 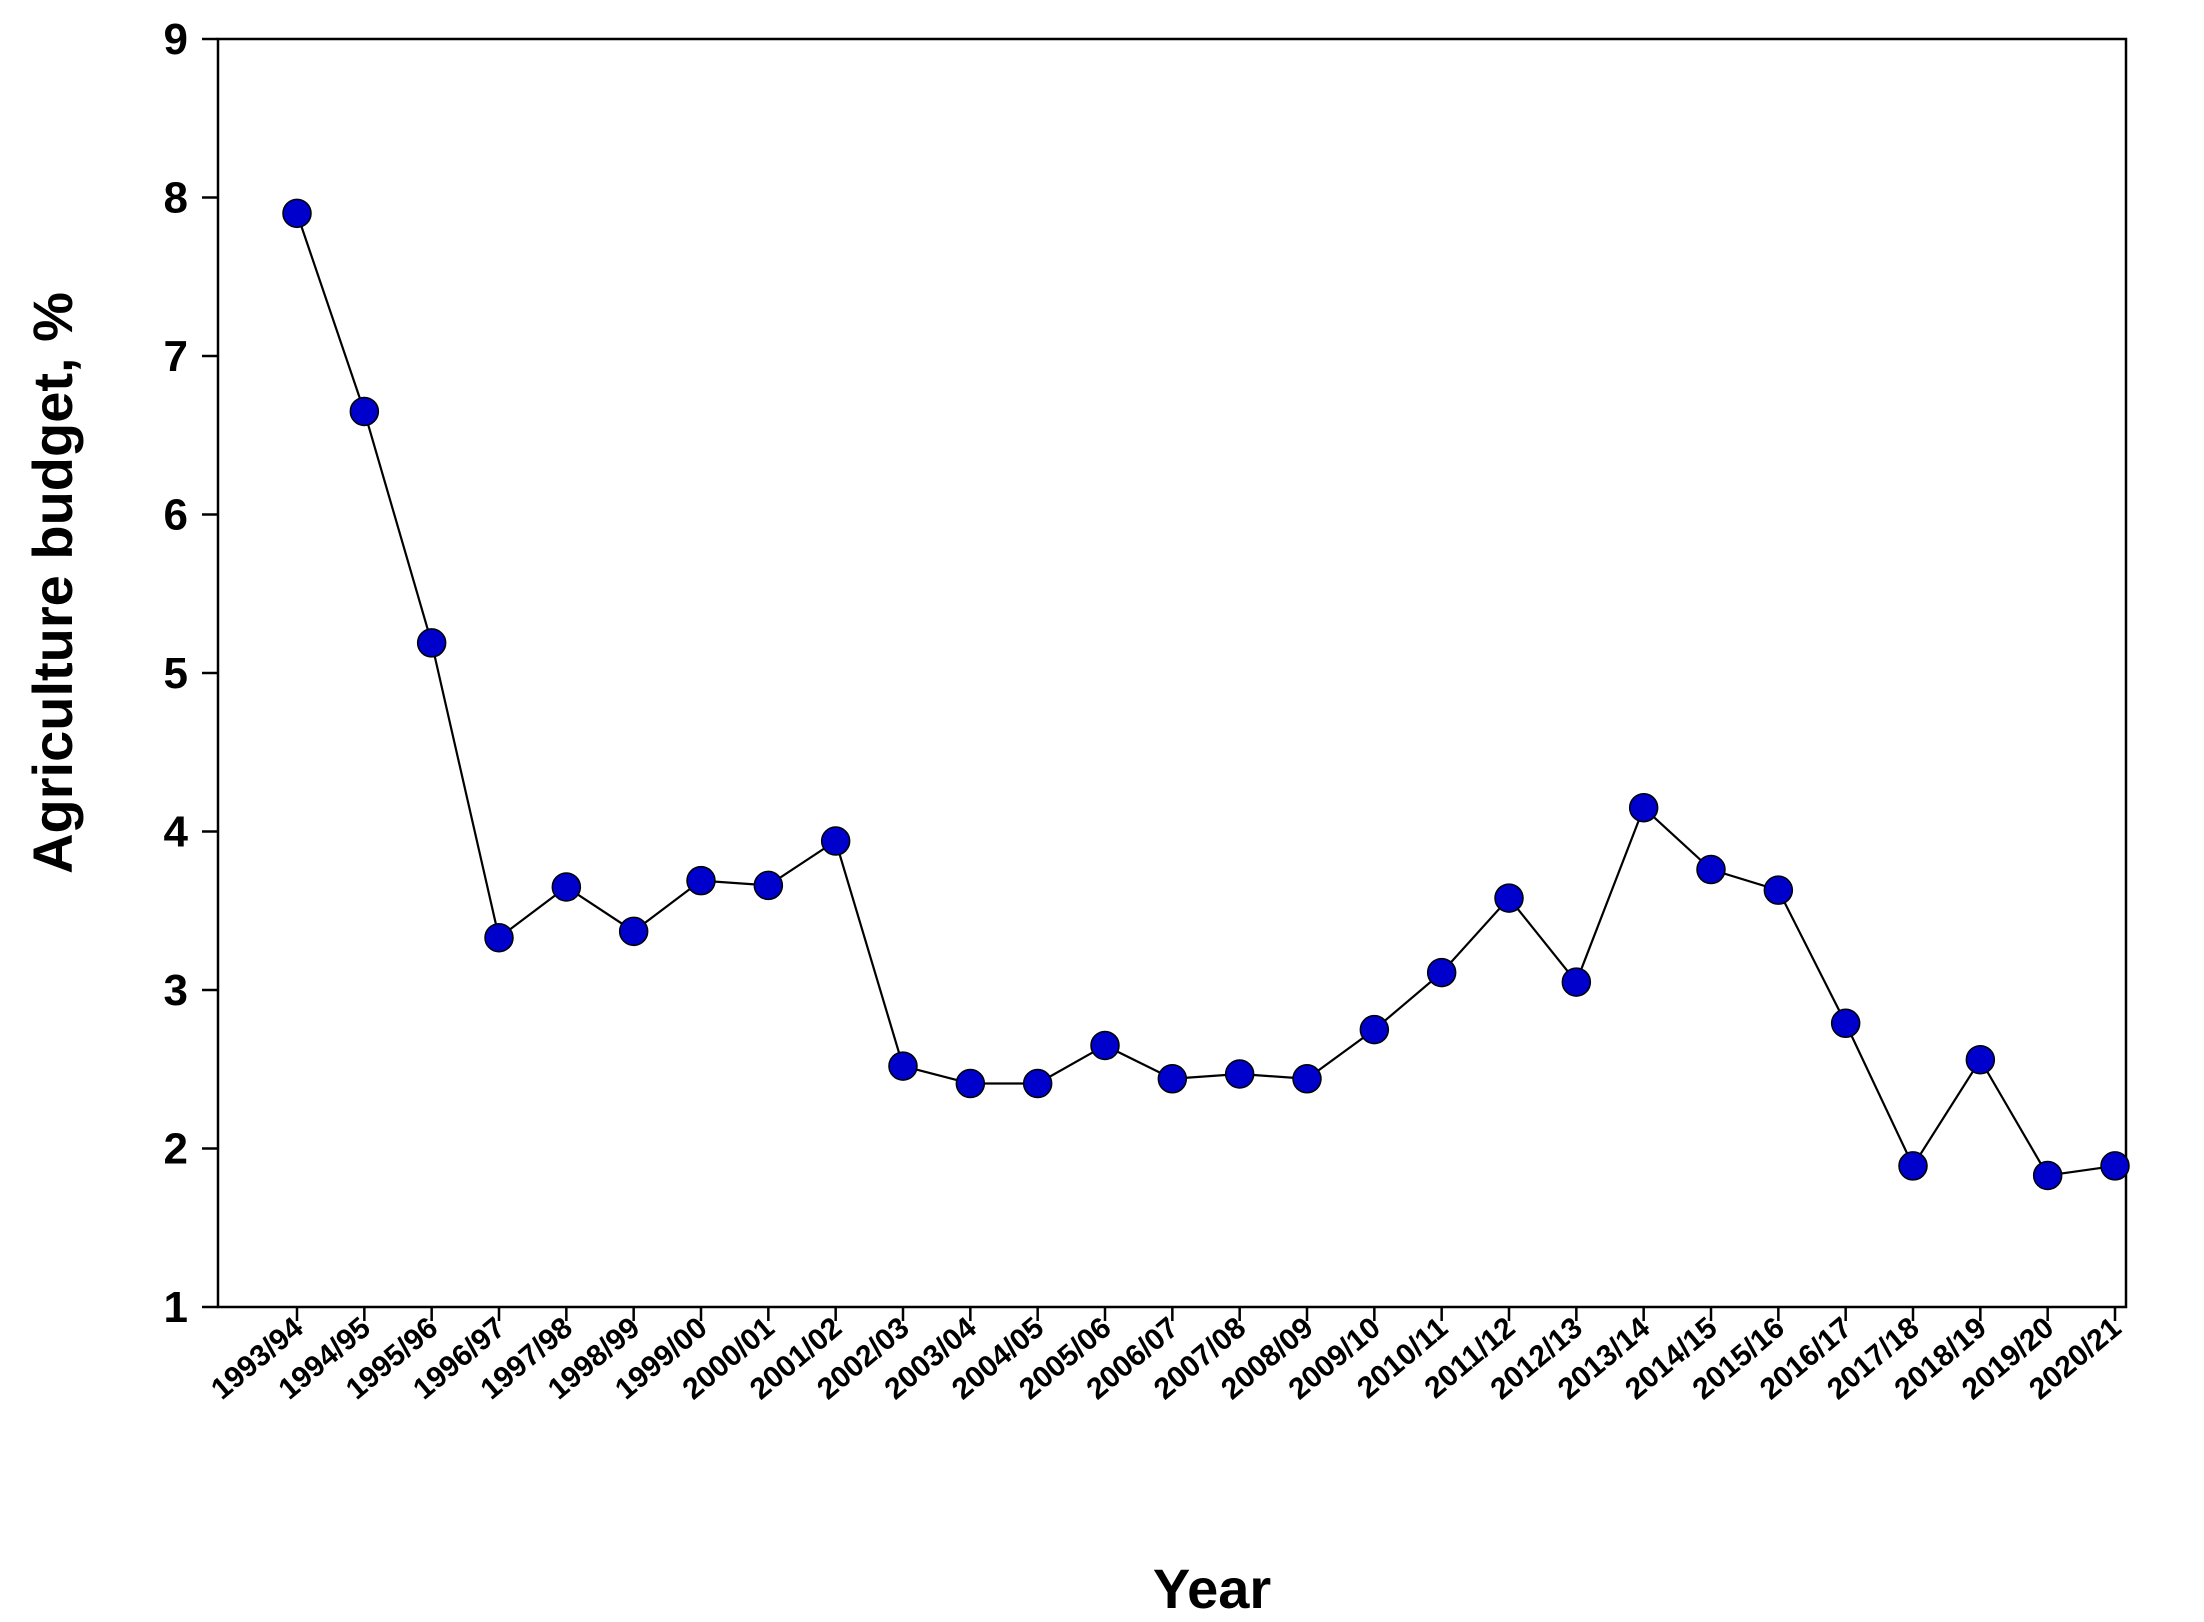 I want to click on y-tick-label: 7, so click(x=176, y=356).